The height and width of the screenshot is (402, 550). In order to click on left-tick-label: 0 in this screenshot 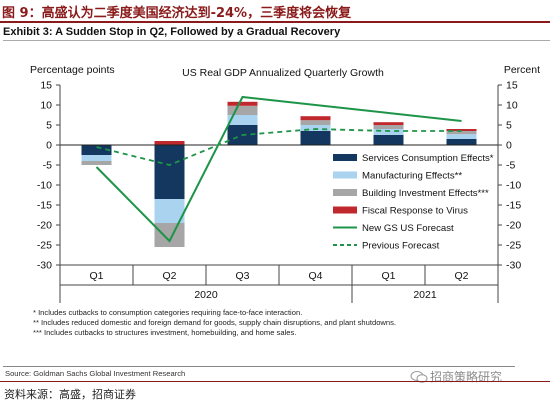, I will do `click(49, 146)`.